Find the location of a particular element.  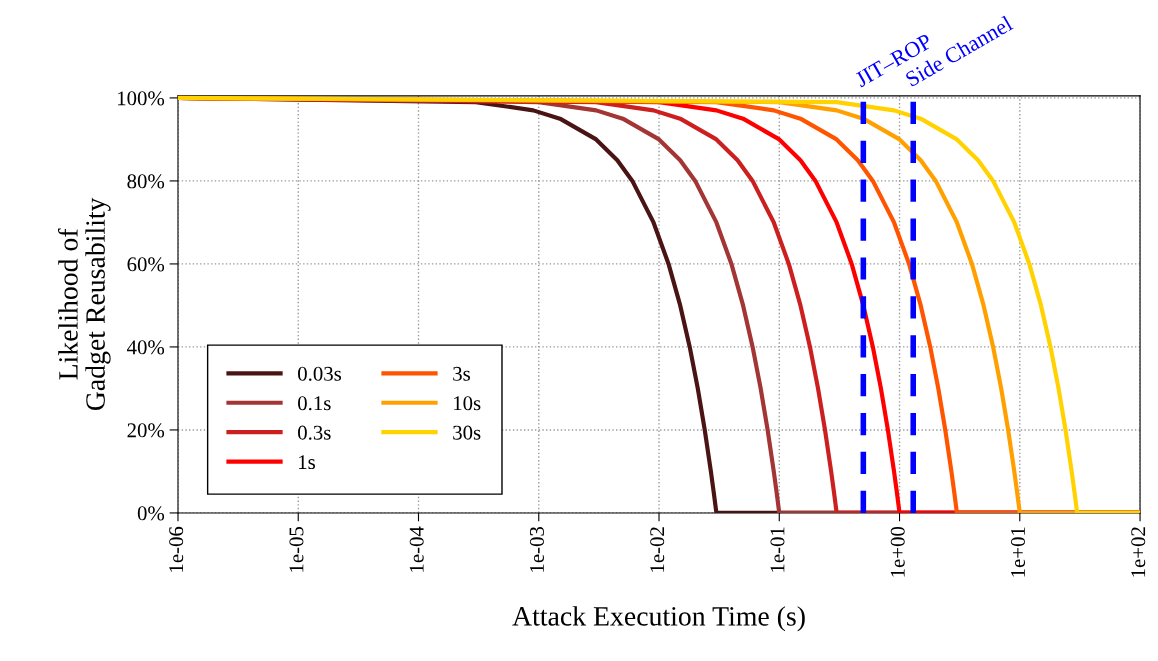

legend-label: 0.1s is located at coordinates (314, 403).